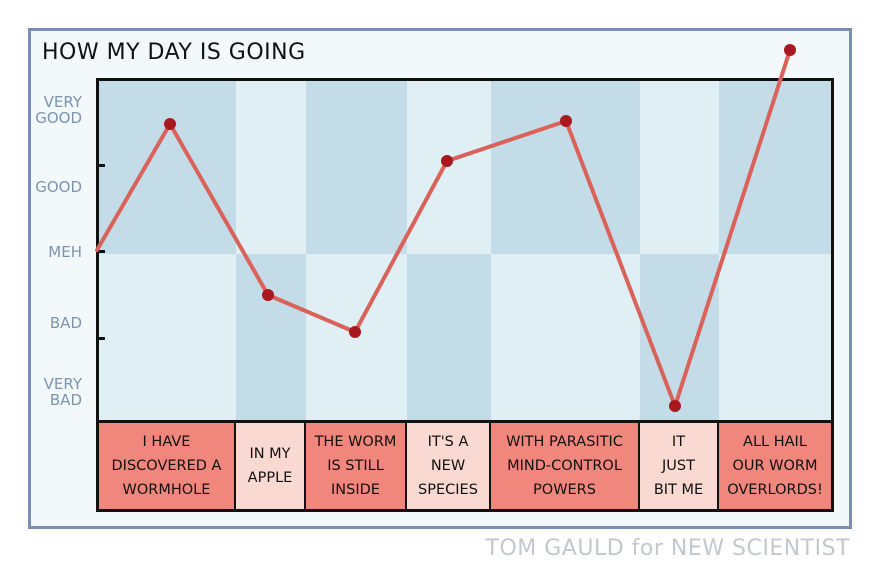 Image resolution: width=880 pixels, height=587 pixels. I want to click on y-label-good: GOOD, so click(58, 187).